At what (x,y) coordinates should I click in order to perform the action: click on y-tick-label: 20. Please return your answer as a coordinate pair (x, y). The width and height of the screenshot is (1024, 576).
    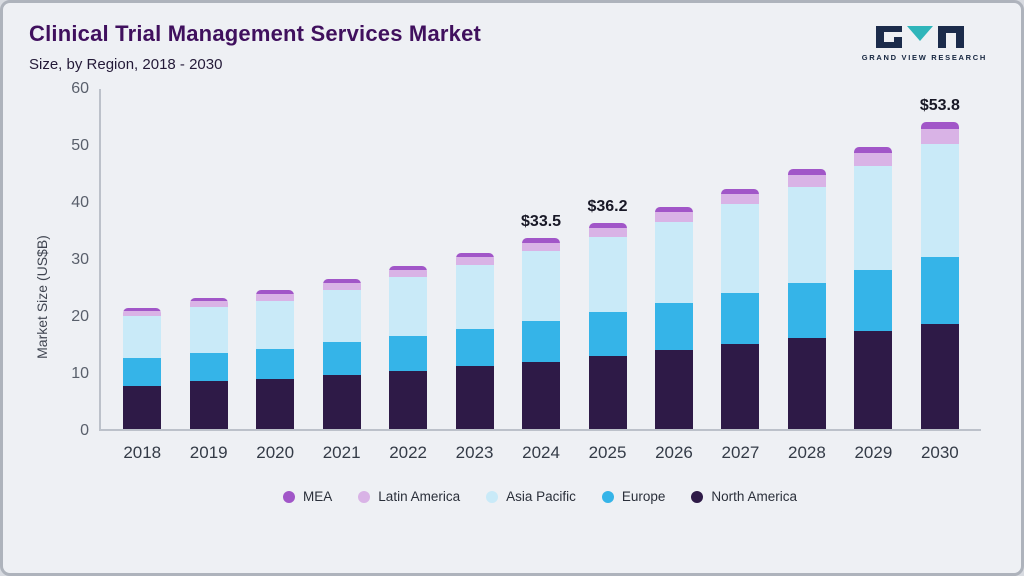
    Looking at the image, I should click on (80, 316).